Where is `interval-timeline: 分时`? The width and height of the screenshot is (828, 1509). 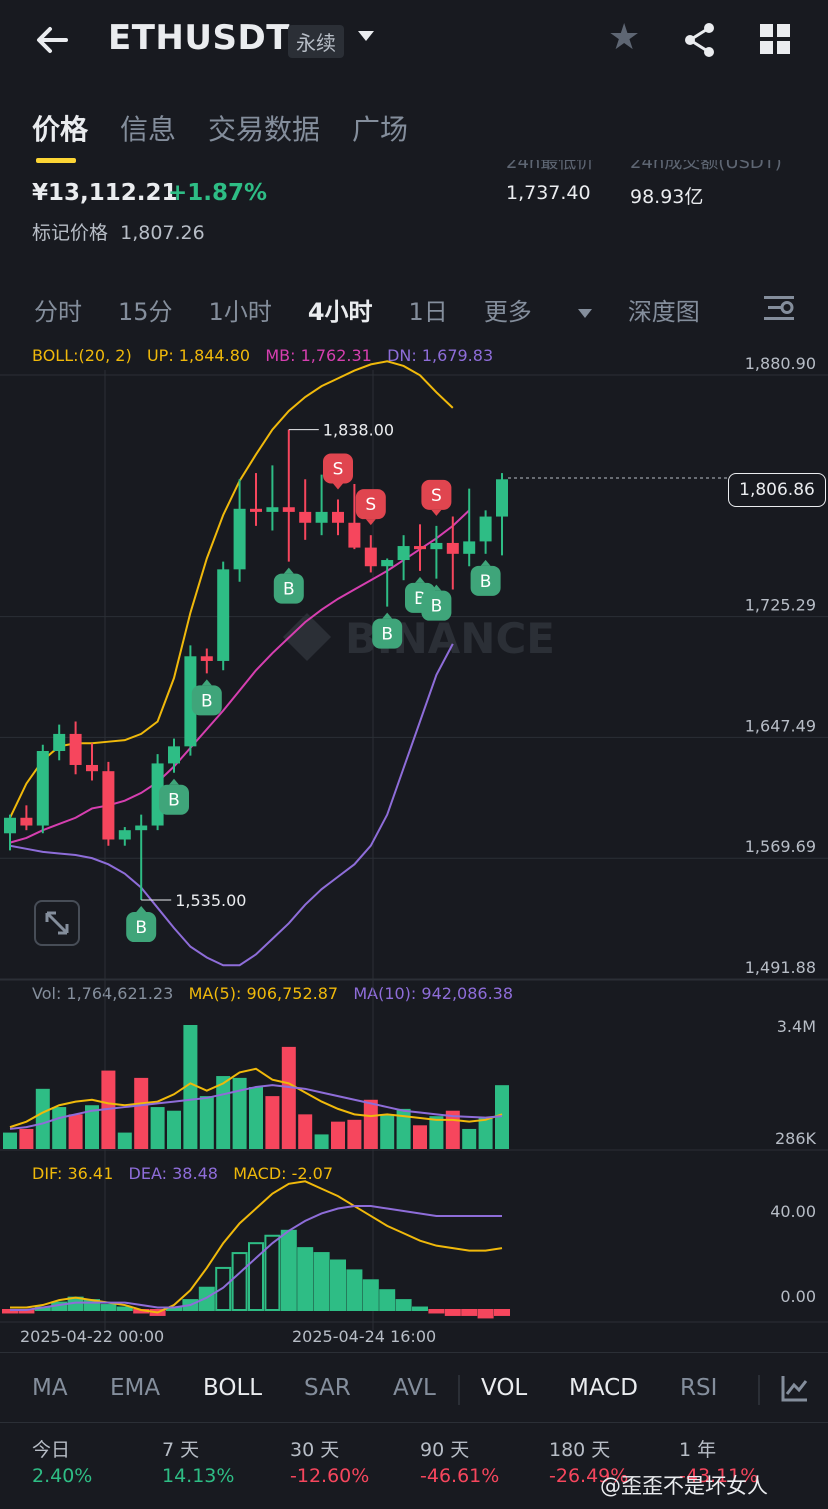 interval-timeline: 分时 is located at coordinates (58, 312).